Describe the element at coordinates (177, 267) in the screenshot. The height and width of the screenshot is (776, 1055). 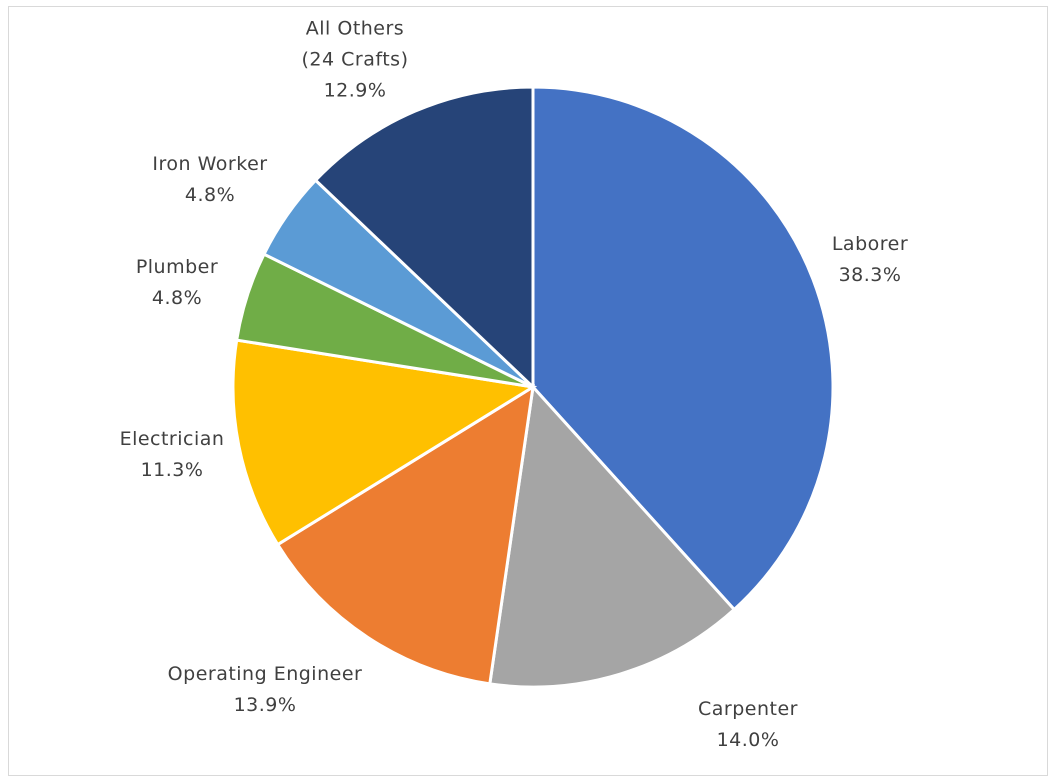
I see `category-label: Plumber` at that location.